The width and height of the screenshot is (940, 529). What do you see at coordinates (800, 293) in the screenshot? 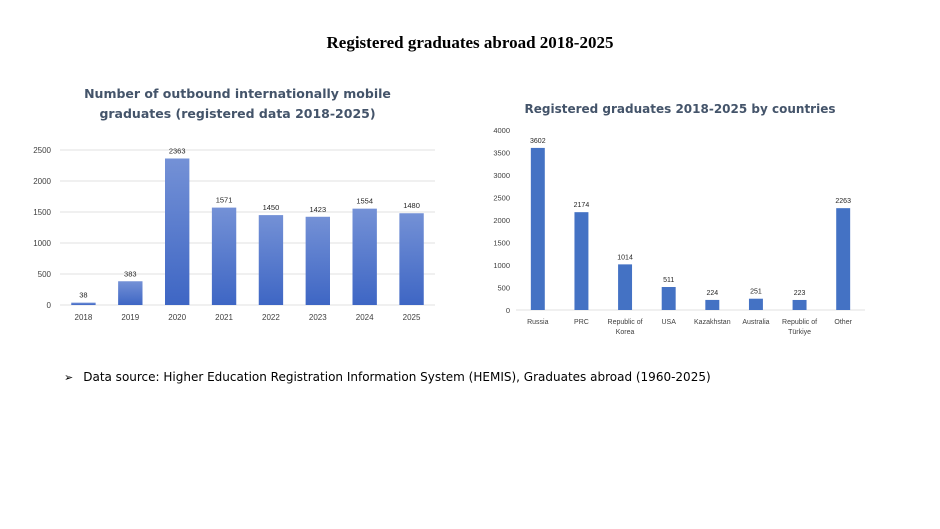
I see `chart-2-data-label: 223` at bounding box center [800, 293].